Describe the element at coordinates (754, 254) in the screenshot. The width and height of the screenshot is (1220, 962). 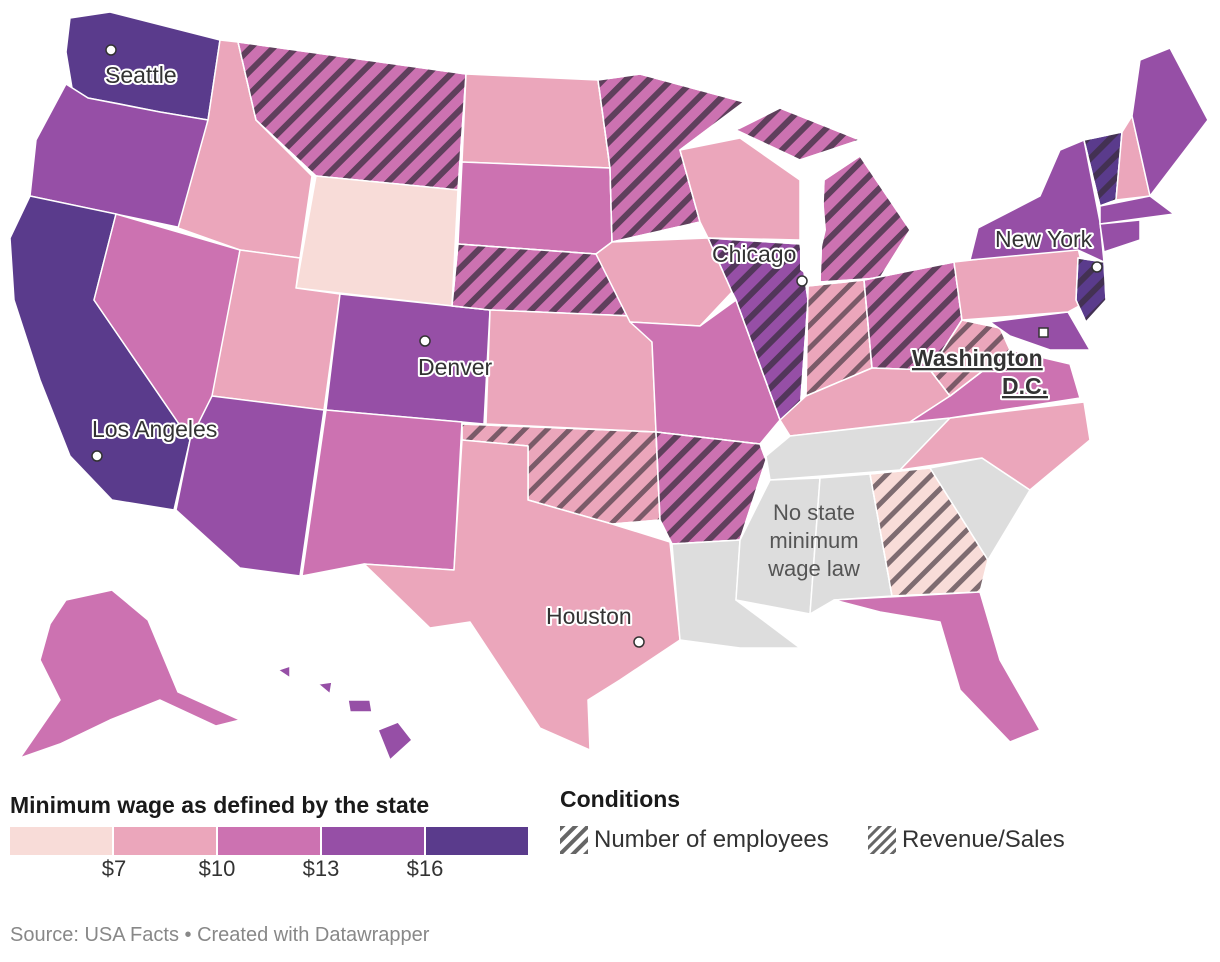
I see `city-label-chicago: Chicago` at that location.